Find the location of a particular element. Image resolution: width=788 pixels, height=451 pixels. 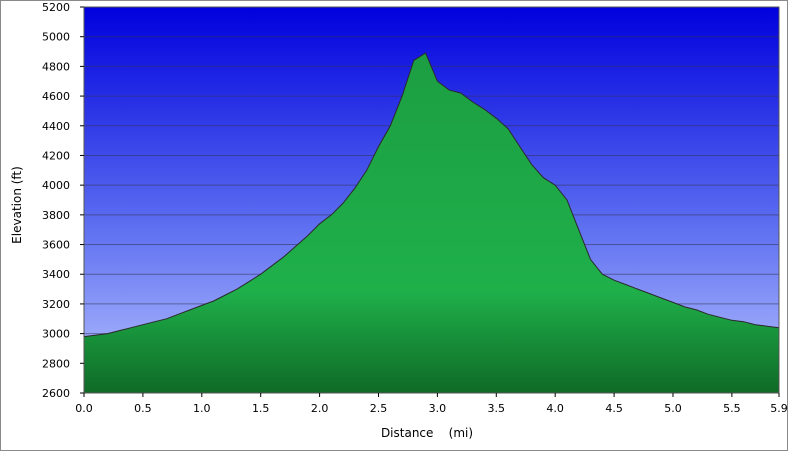

y-tick-label: 3000 is located at coordinates (56, 334).